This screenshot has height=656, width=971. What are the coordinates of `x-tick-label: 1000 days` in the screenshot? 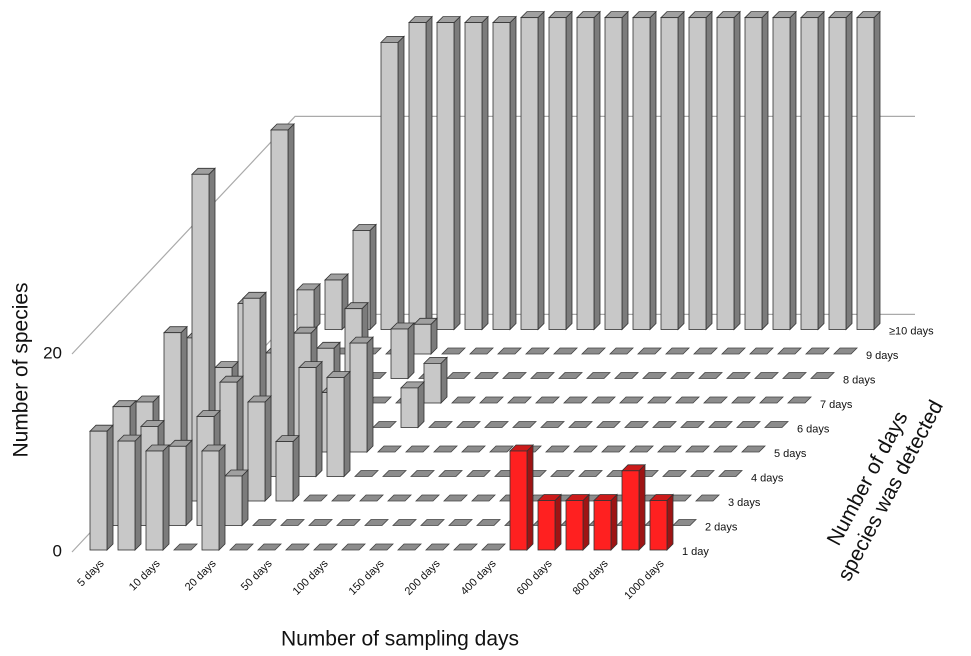 It's located at (644, 579).